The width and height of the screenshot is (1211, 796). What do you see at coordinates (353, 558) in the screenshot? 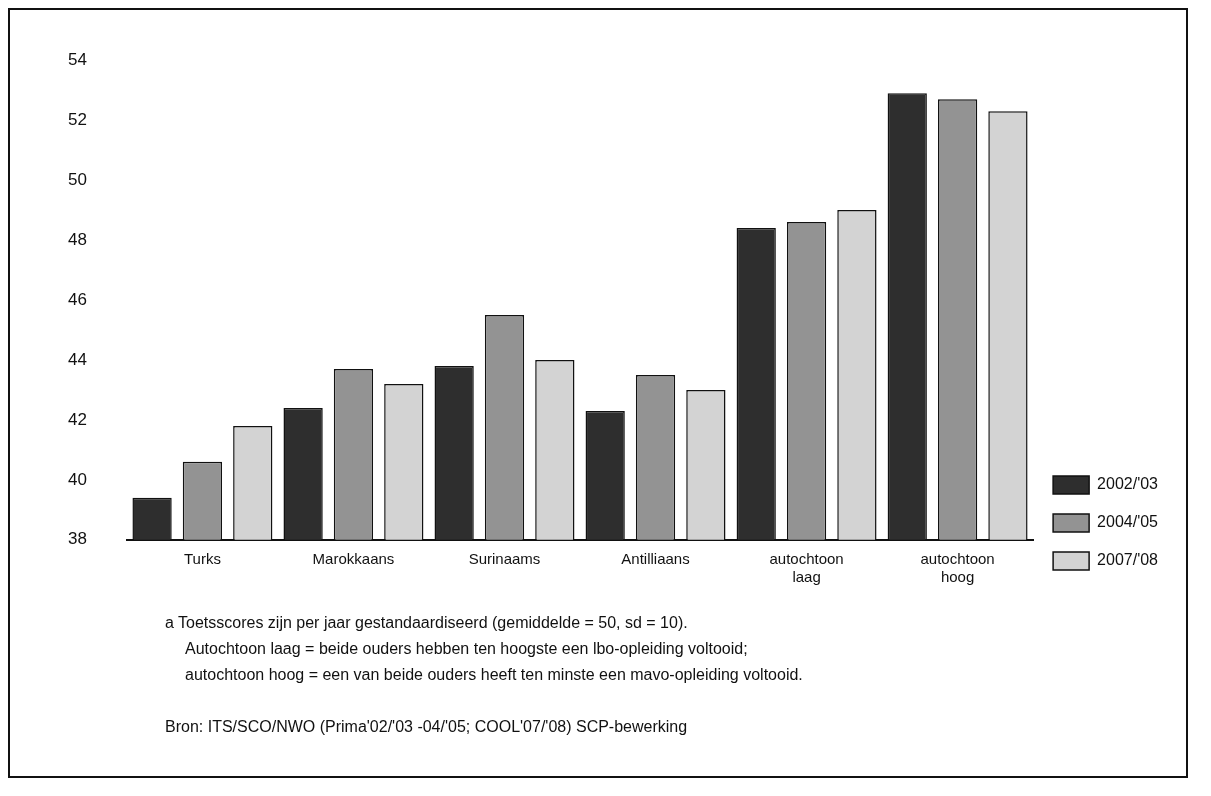
I see `x-tick-label: Marokkaans` at bounding box center [353, 558].